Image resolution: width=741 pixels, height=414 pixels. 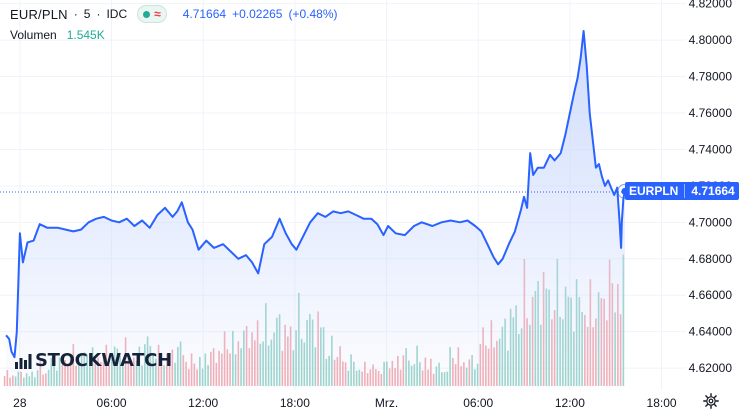 I want to click on y-axis-tick-label: 4.68000, so click(x=711, y=259).